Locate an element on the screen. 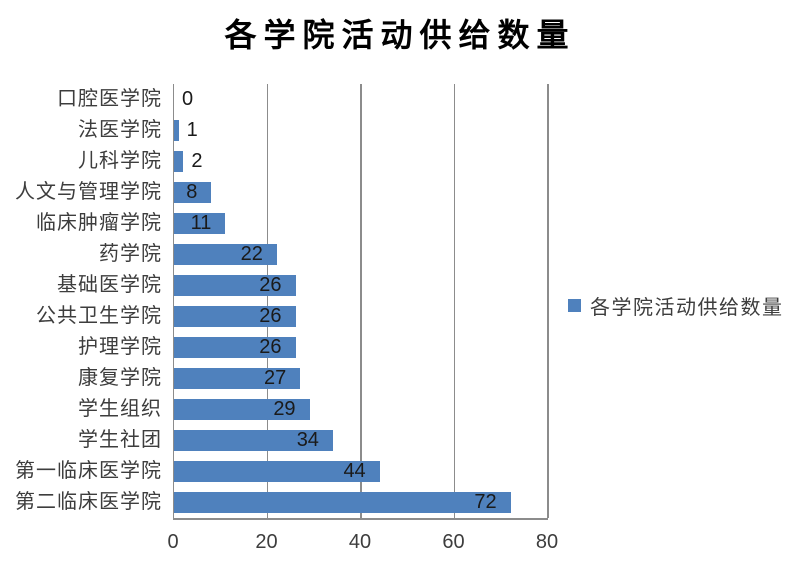  value-label: 11 is located at coordinates (201, 223).